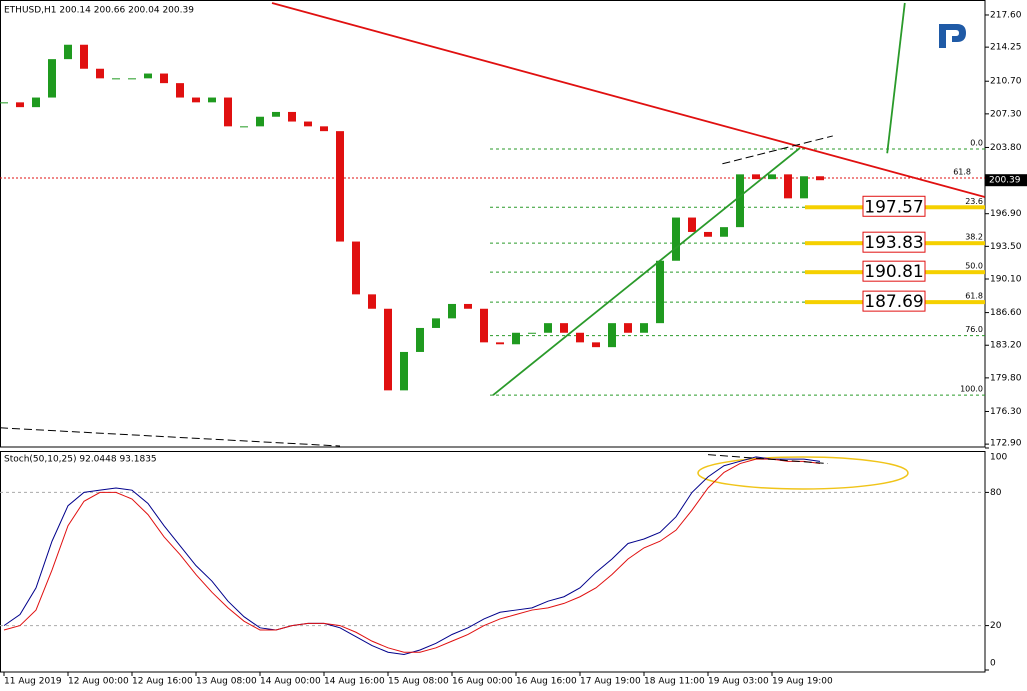 This screenshot has height=691, width=1027. I want to click on logo, so click(952, 36).